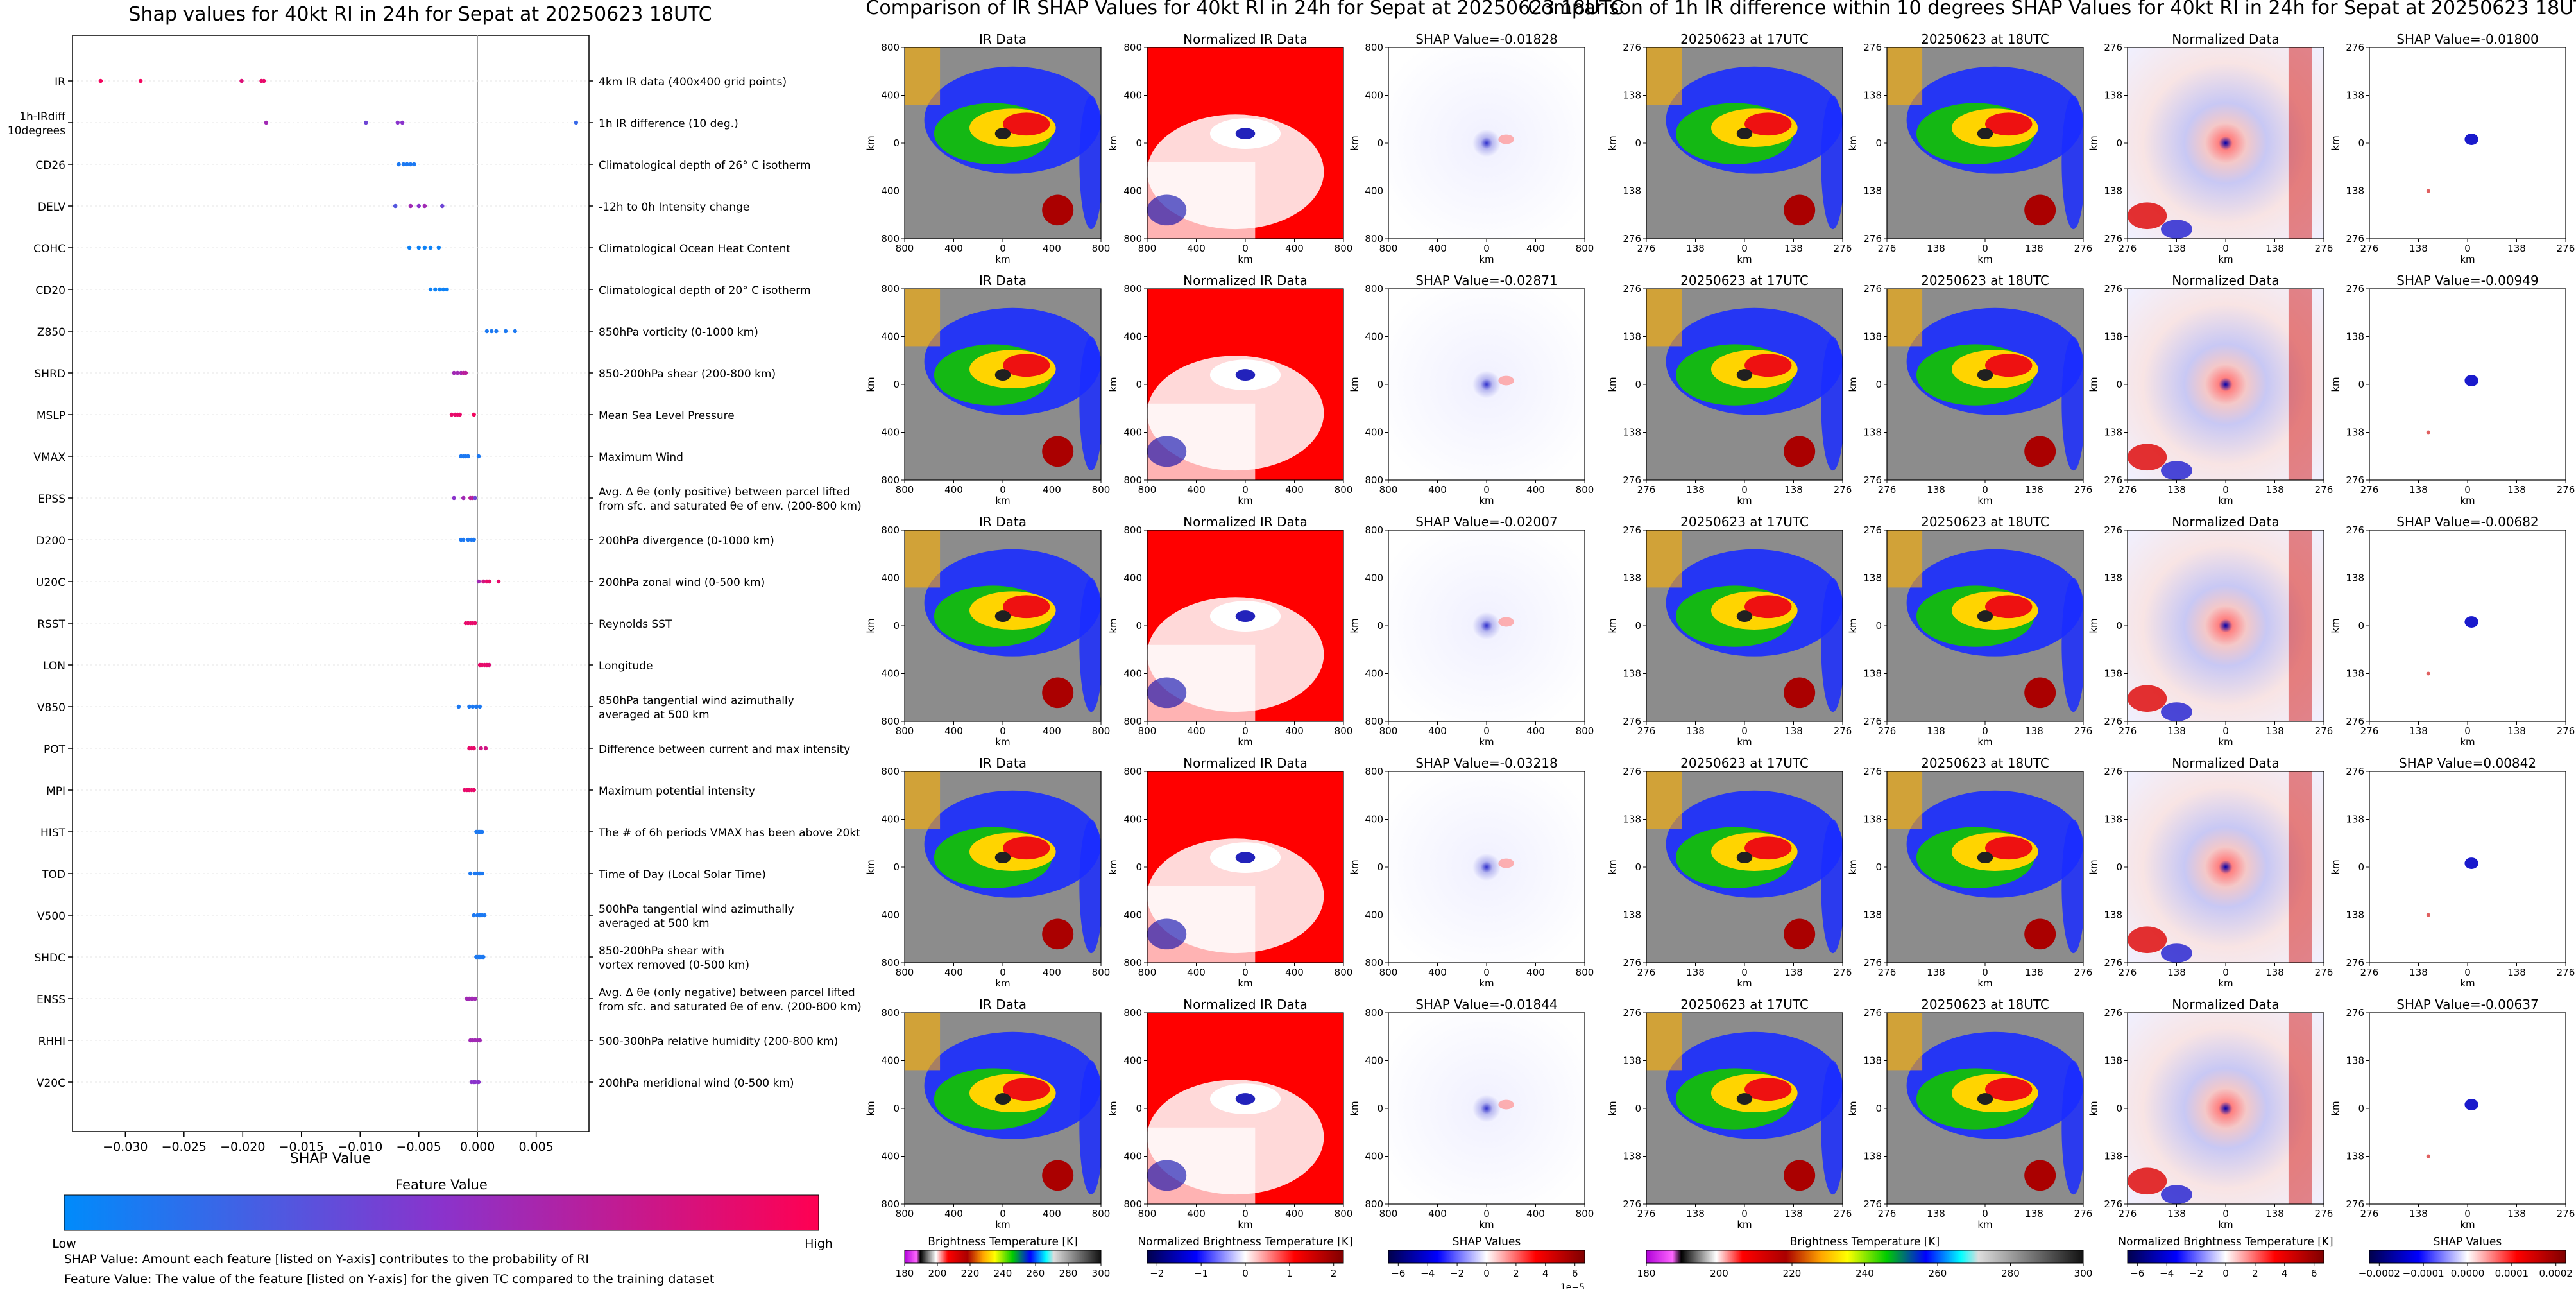 The image size is (2576, 1292). What do you see at coordinates (2225, 1242) in the screenshot?
I see `colorbar-label: Normalized Brightness Temperature [K]` at bounding box center [2225, 1242].